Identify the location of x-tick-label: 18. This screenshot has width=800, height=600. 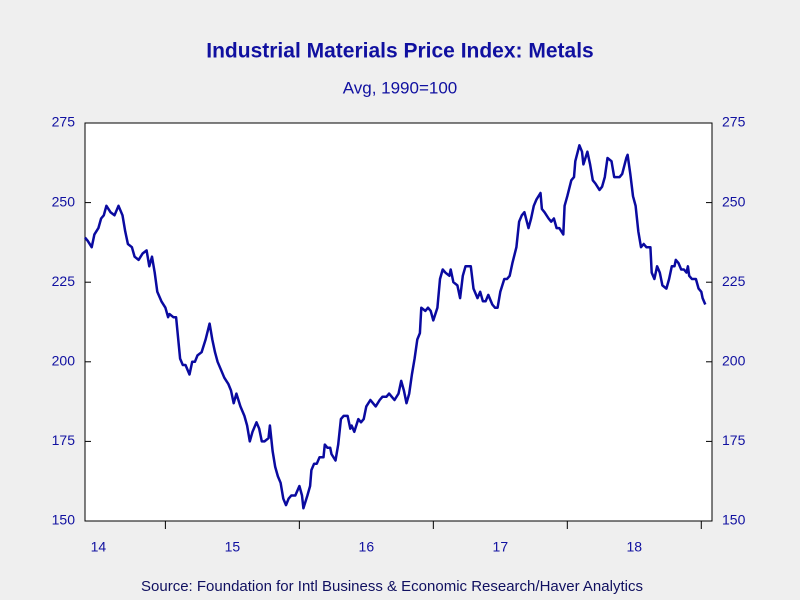
(635, 547).